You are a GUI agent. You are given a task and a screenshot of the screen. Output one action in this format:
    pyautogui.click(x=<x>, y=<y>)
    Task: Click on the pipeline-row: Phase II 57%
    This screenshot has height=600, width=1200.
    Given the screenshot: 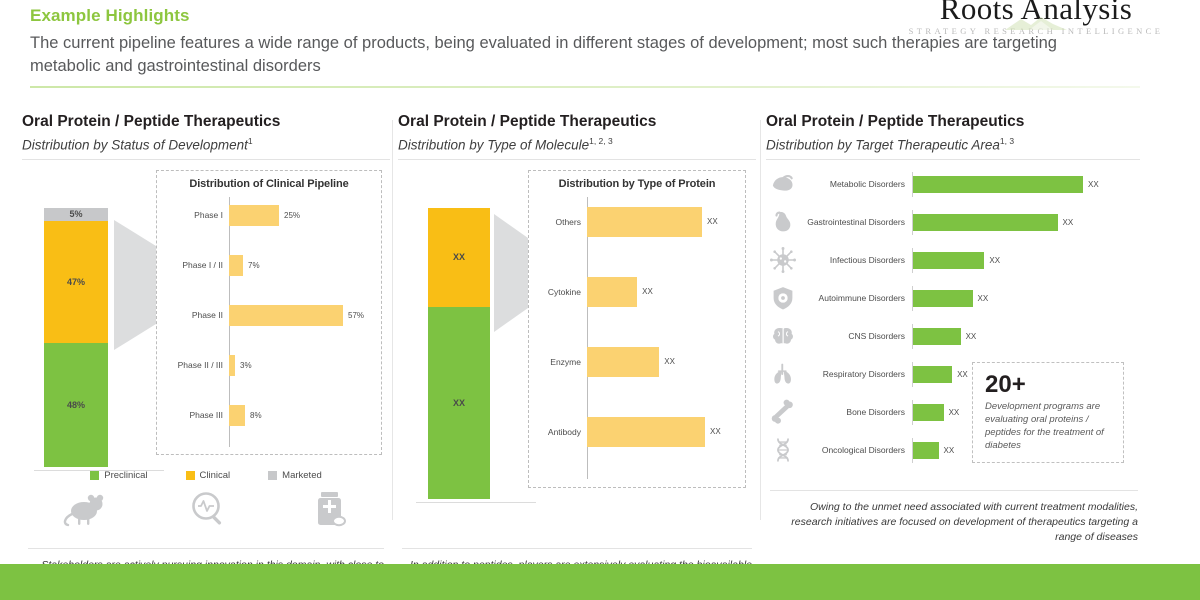 What is the action you would take?
    pyautogui.click(x=269, y=315)
    